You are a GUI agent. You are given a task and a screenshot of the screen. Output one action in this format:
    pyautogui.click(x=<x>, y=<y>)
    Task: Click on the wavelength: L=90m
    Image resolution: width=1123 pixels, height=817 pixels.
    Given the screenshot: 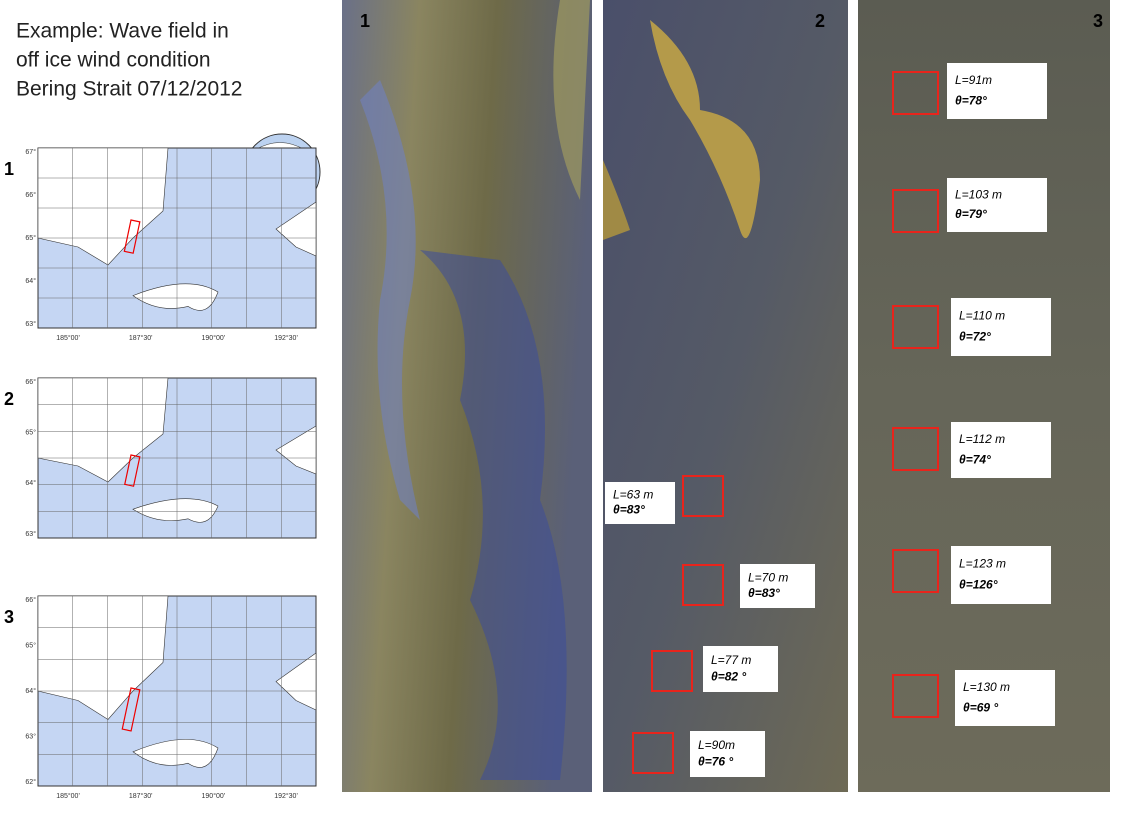 What is the action you would take?
    pyautogui.click(x=716, y=745)
    